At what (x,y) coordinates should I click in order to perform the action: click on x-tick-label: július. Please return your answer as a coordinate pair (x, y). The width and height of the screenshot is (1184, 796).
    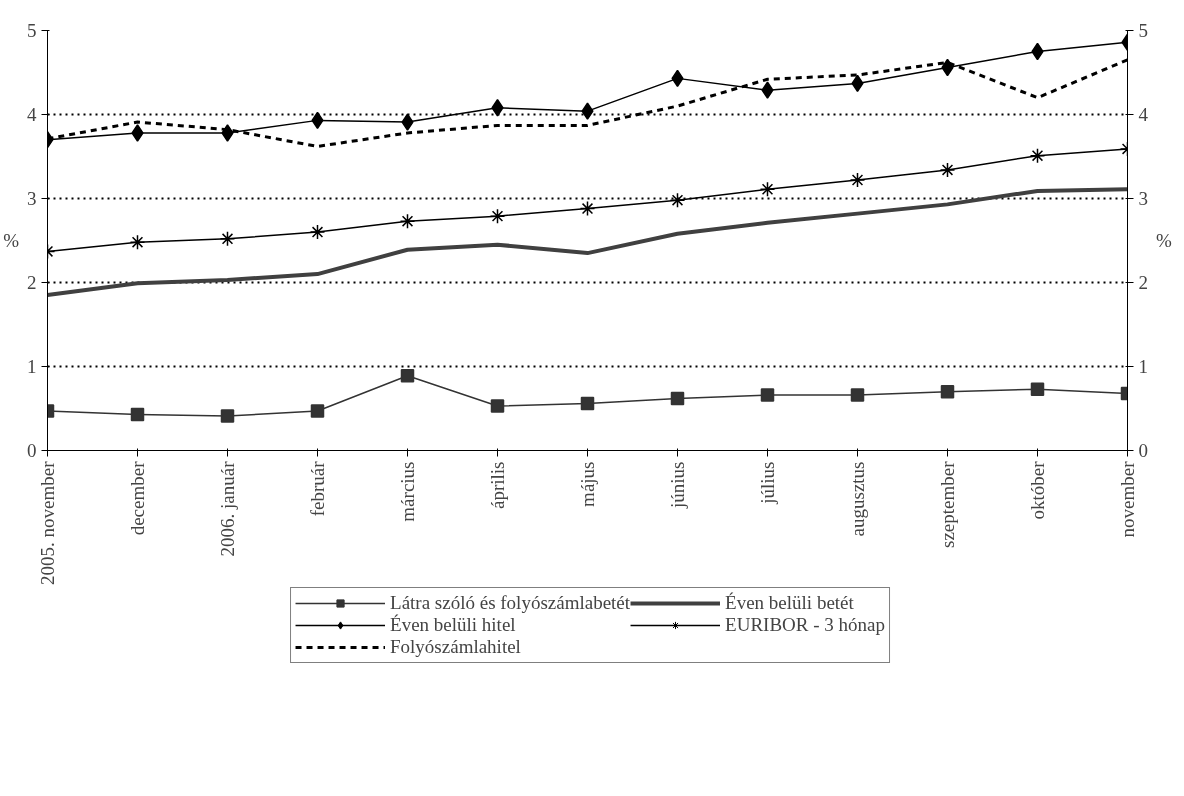
    Looking at the image, I should click on (767, 483).